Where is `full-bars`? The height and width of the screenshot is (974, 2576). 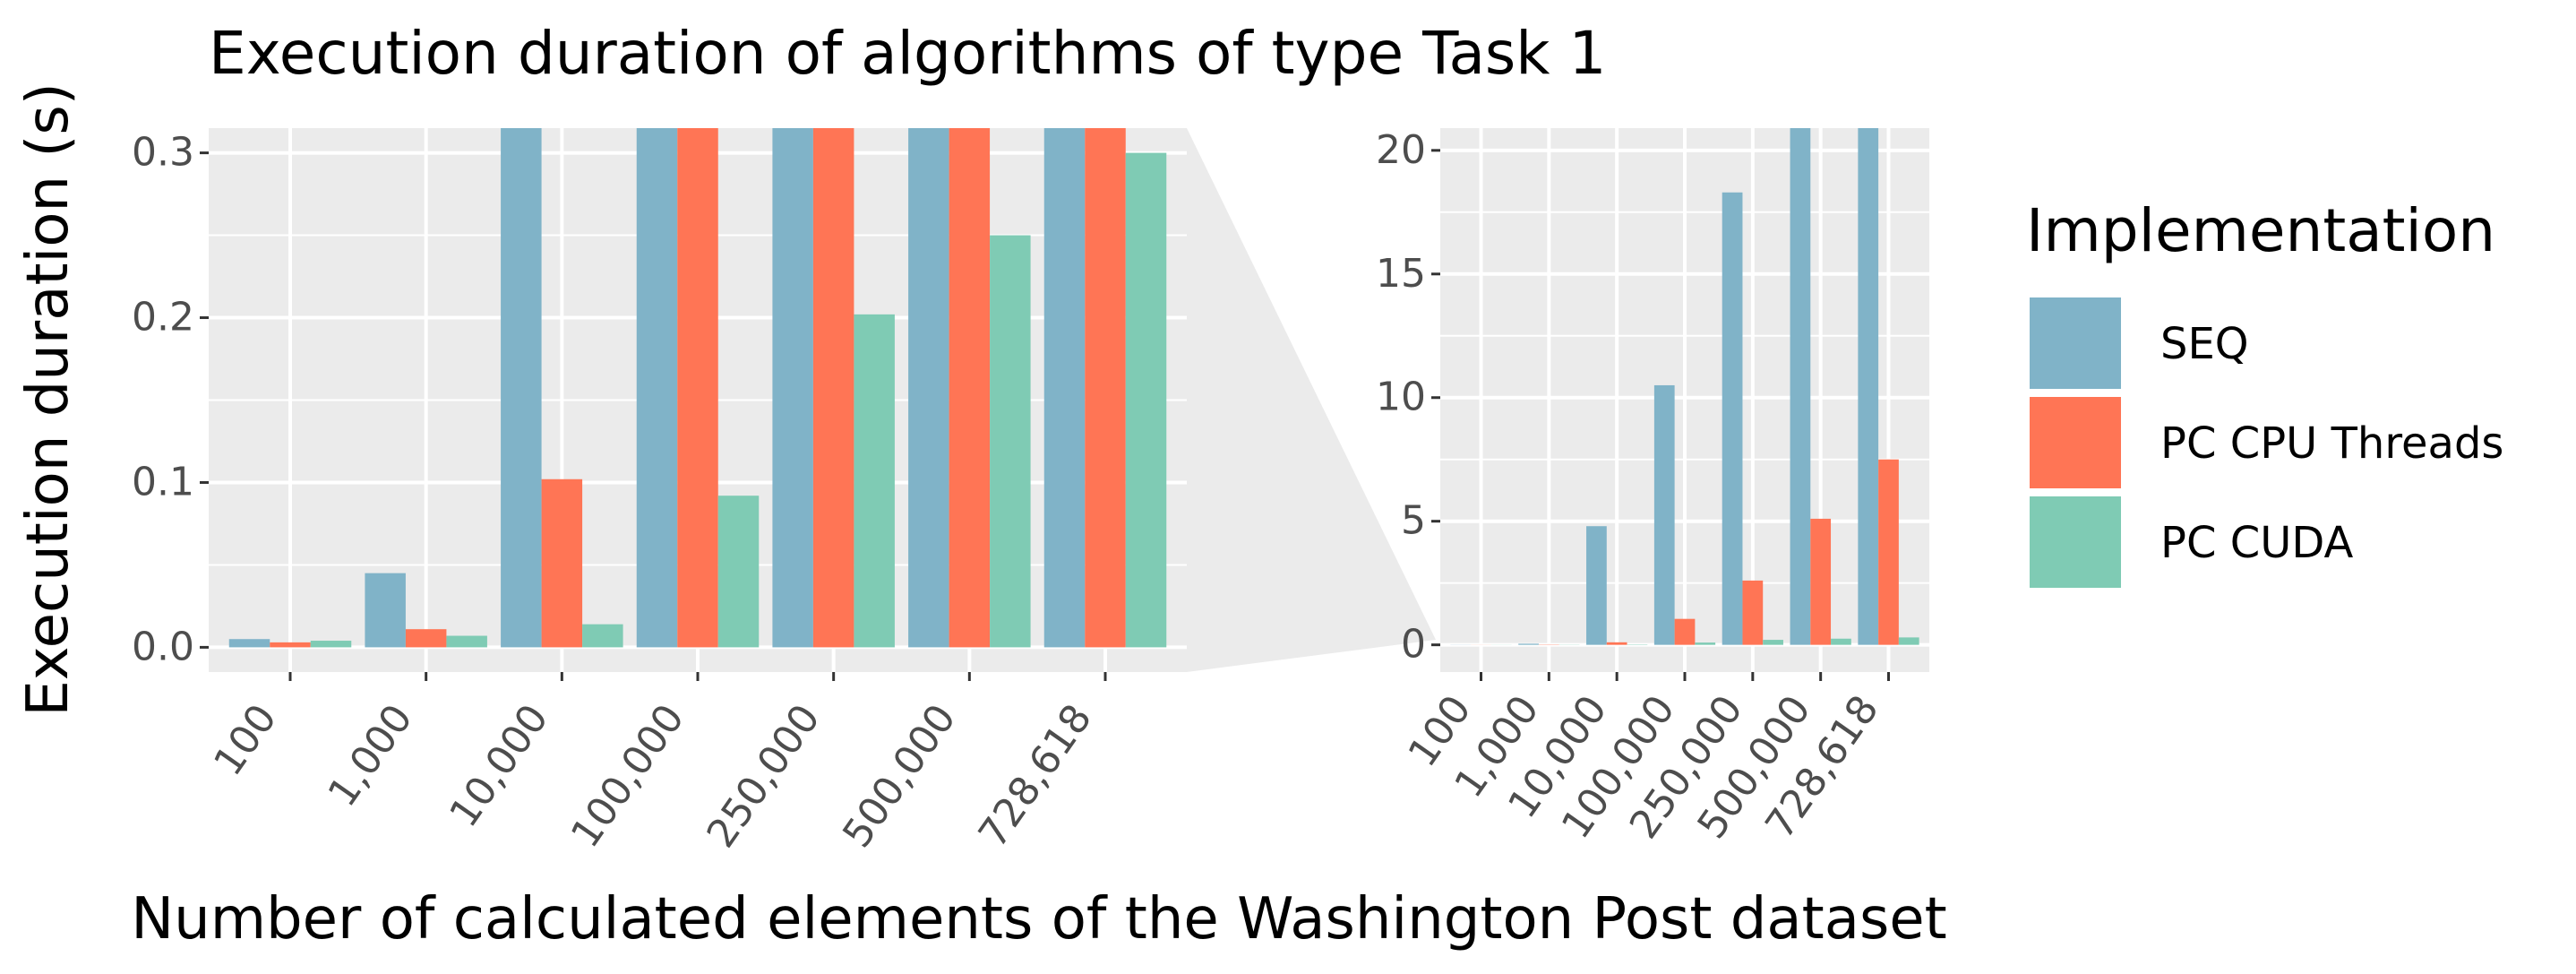
full-bars is located at coordinates (1684, 387).